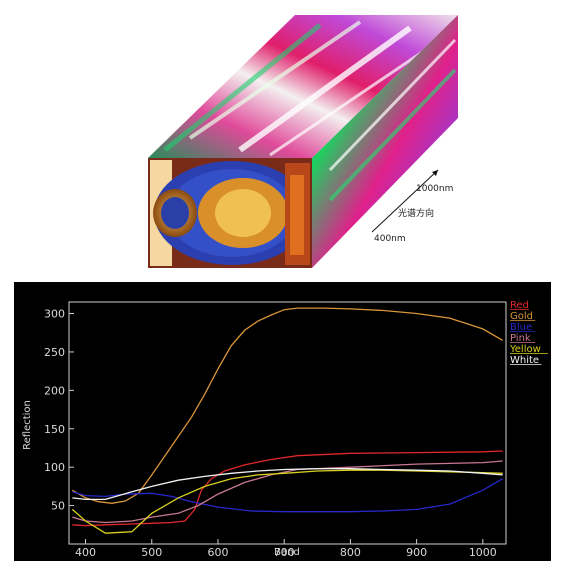 The width and height of the screenshot is (567, 563). I want to click on legend-item-yellow: Yellow, so click(525, 349).